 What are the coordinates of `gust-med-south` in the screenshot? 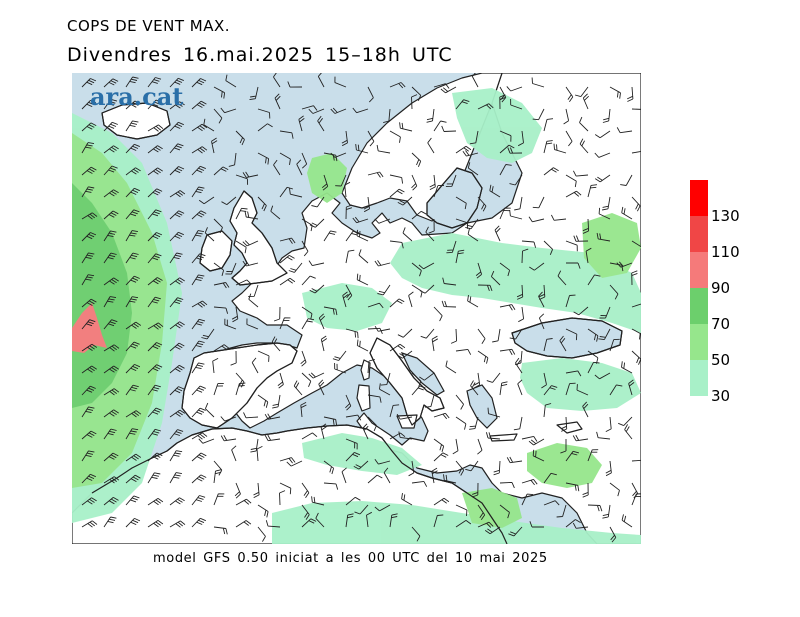 It's located at (456, 522).